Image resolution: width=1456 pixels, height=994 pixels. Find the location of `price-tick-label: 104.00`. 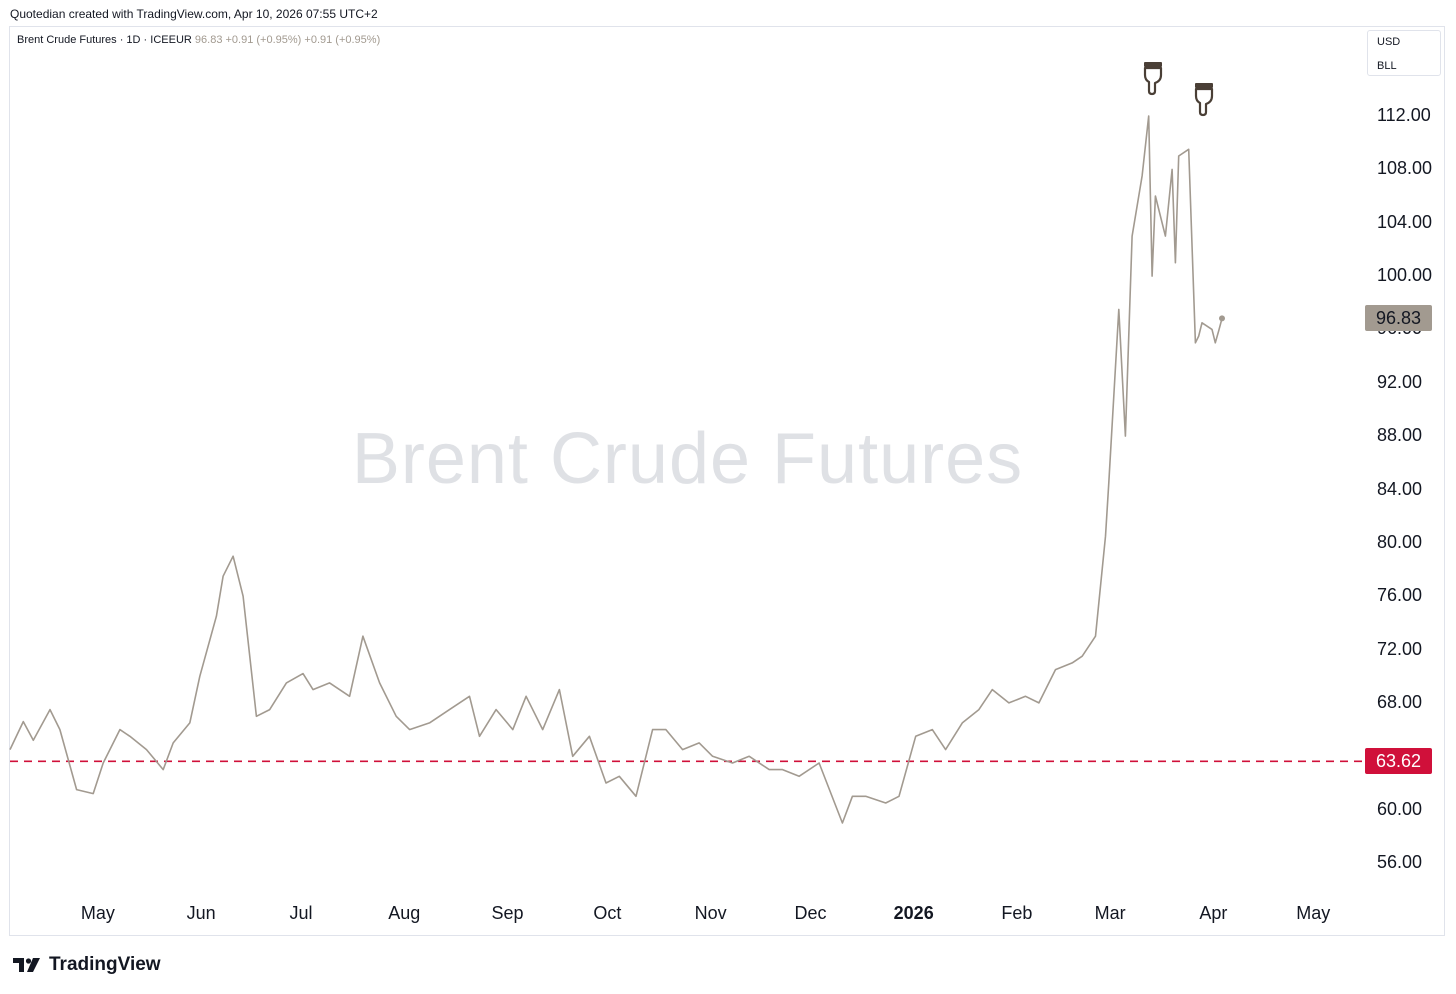

price-tick-label: 104.00 is located at coordinates (1405, 221).